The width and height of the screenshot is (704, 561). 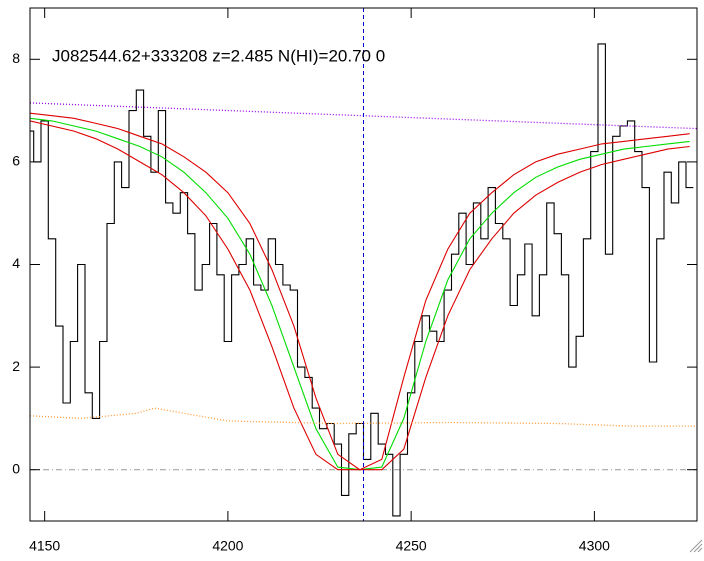 What do you see at coordinates (594, 546) in the screenshot?
I see `x-tick-label: 4300` at bounding box center [594, 546].